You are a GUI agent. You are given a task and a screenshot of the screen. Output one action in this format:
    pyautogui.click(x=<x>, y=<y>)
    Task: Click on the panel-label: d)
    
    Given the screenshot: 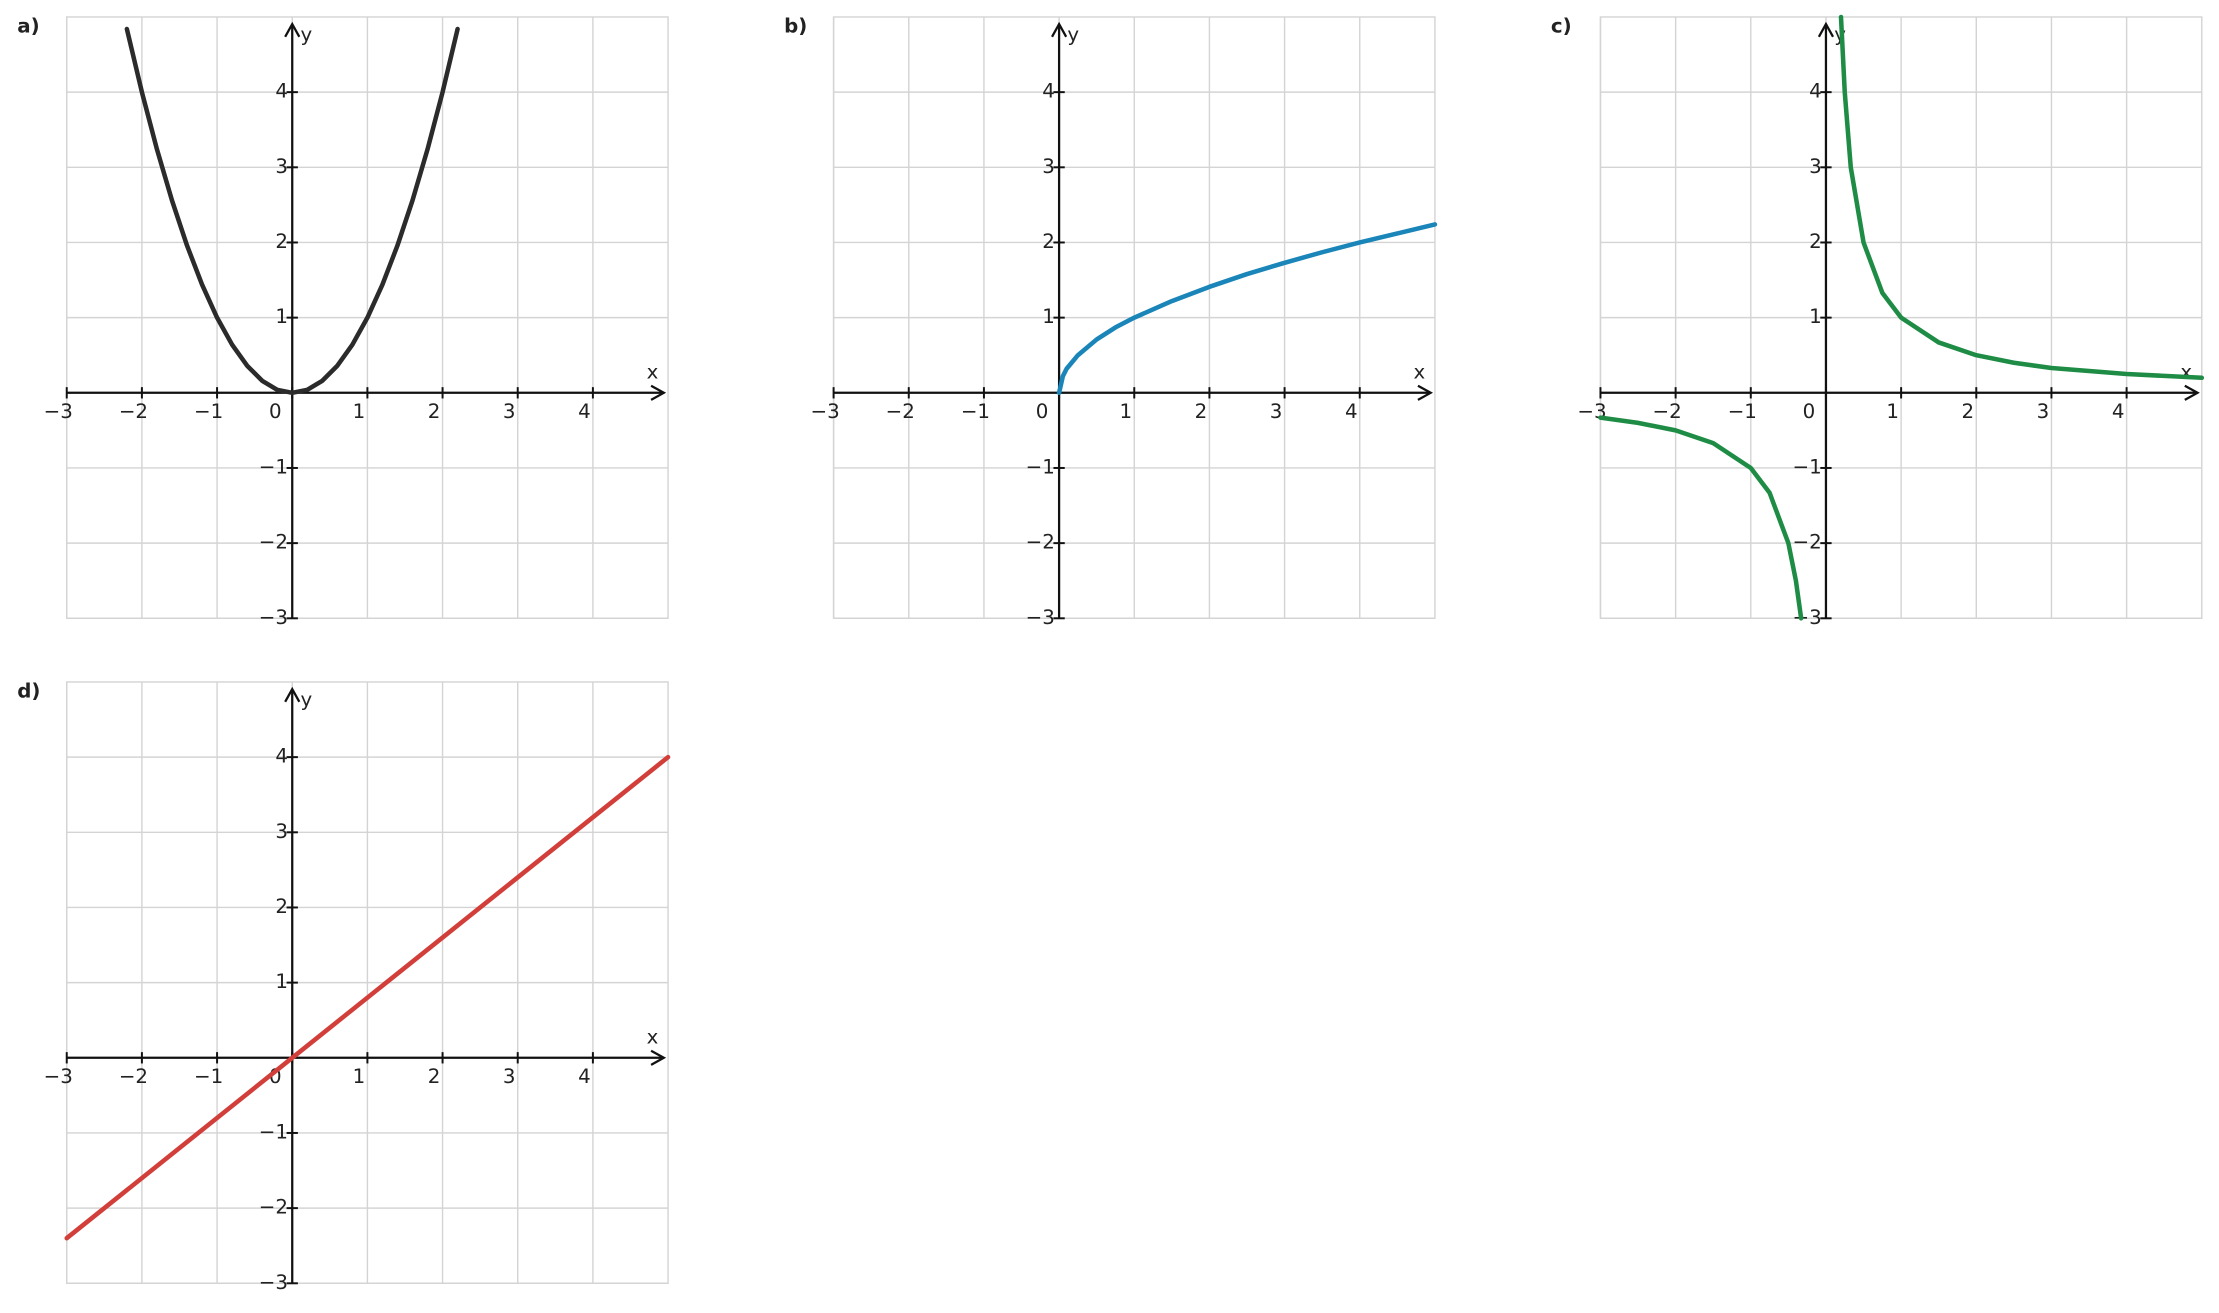 What is the action you would take?
    pyautogui.click(x=28, y=690)
    